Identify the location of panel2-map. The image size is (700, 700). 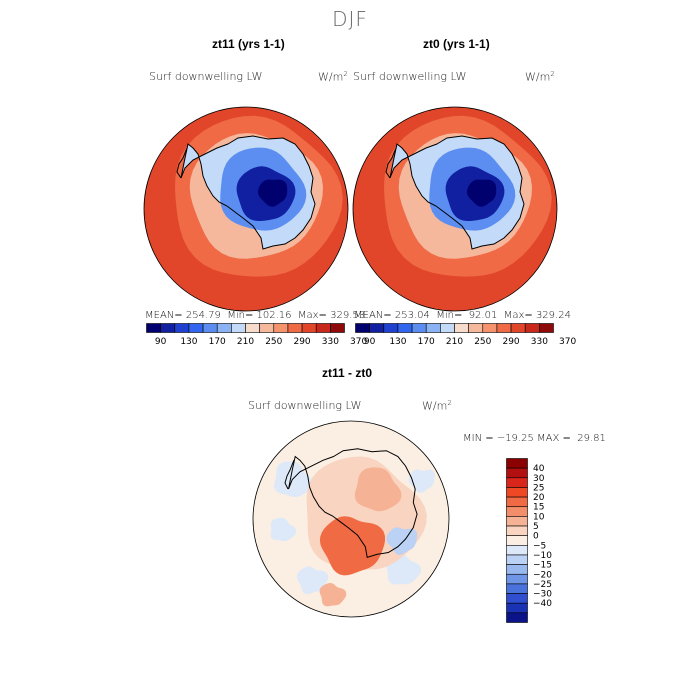
(455, 209).